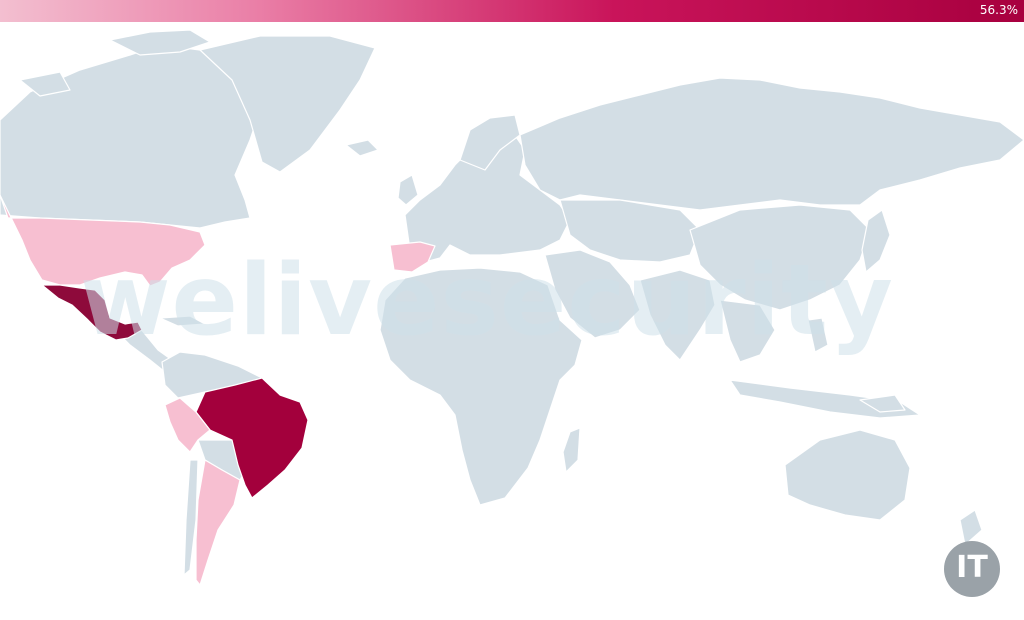  Describe the element at coordinates (876, 241) in the screenshot. I see `region-japan` at that location.